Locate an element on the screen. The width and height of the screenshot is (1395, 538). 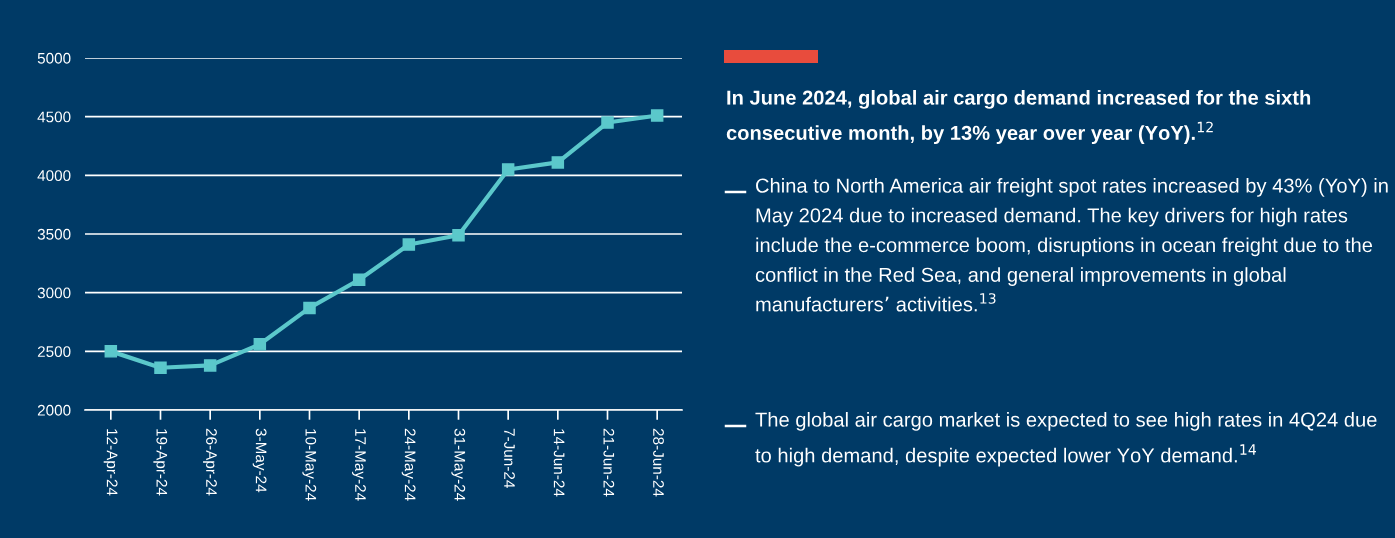
y-tick-label: 5000 is located at coordinates (54, 58).